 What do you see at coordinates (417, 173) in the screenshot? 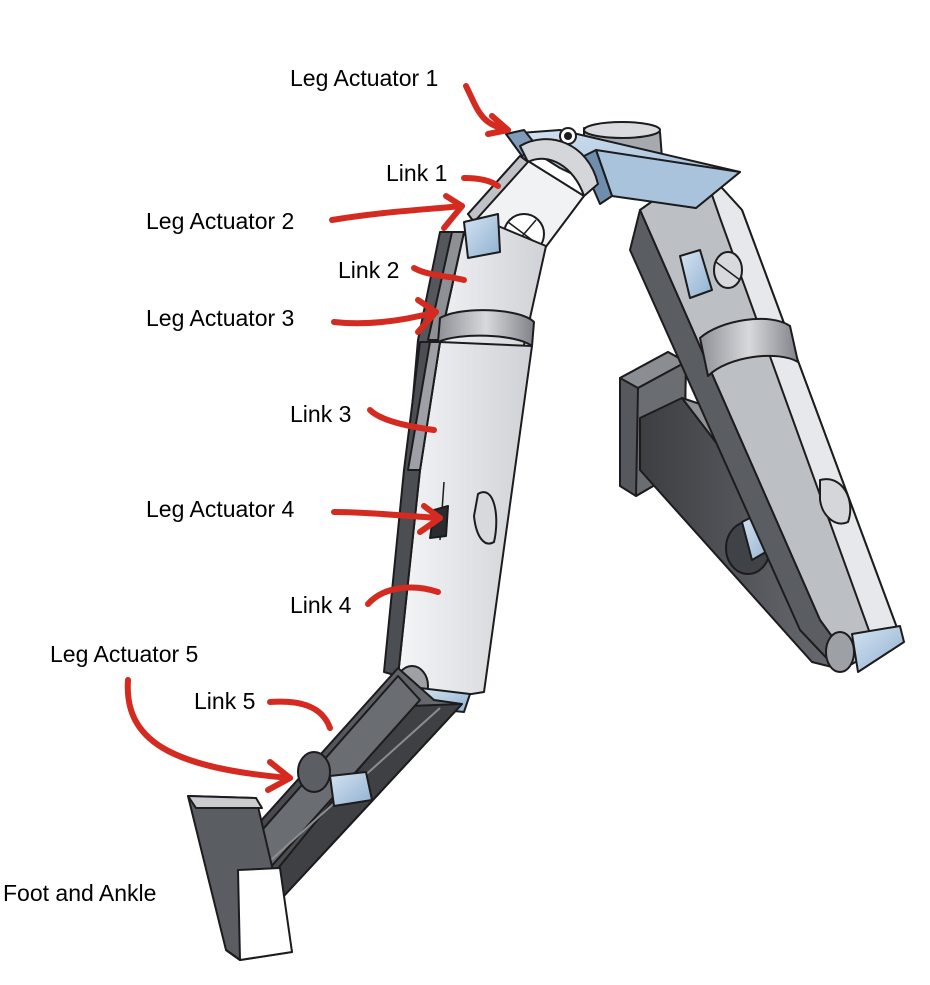
I see `label-link-1: Link 1` at bounding box center [417, 173].